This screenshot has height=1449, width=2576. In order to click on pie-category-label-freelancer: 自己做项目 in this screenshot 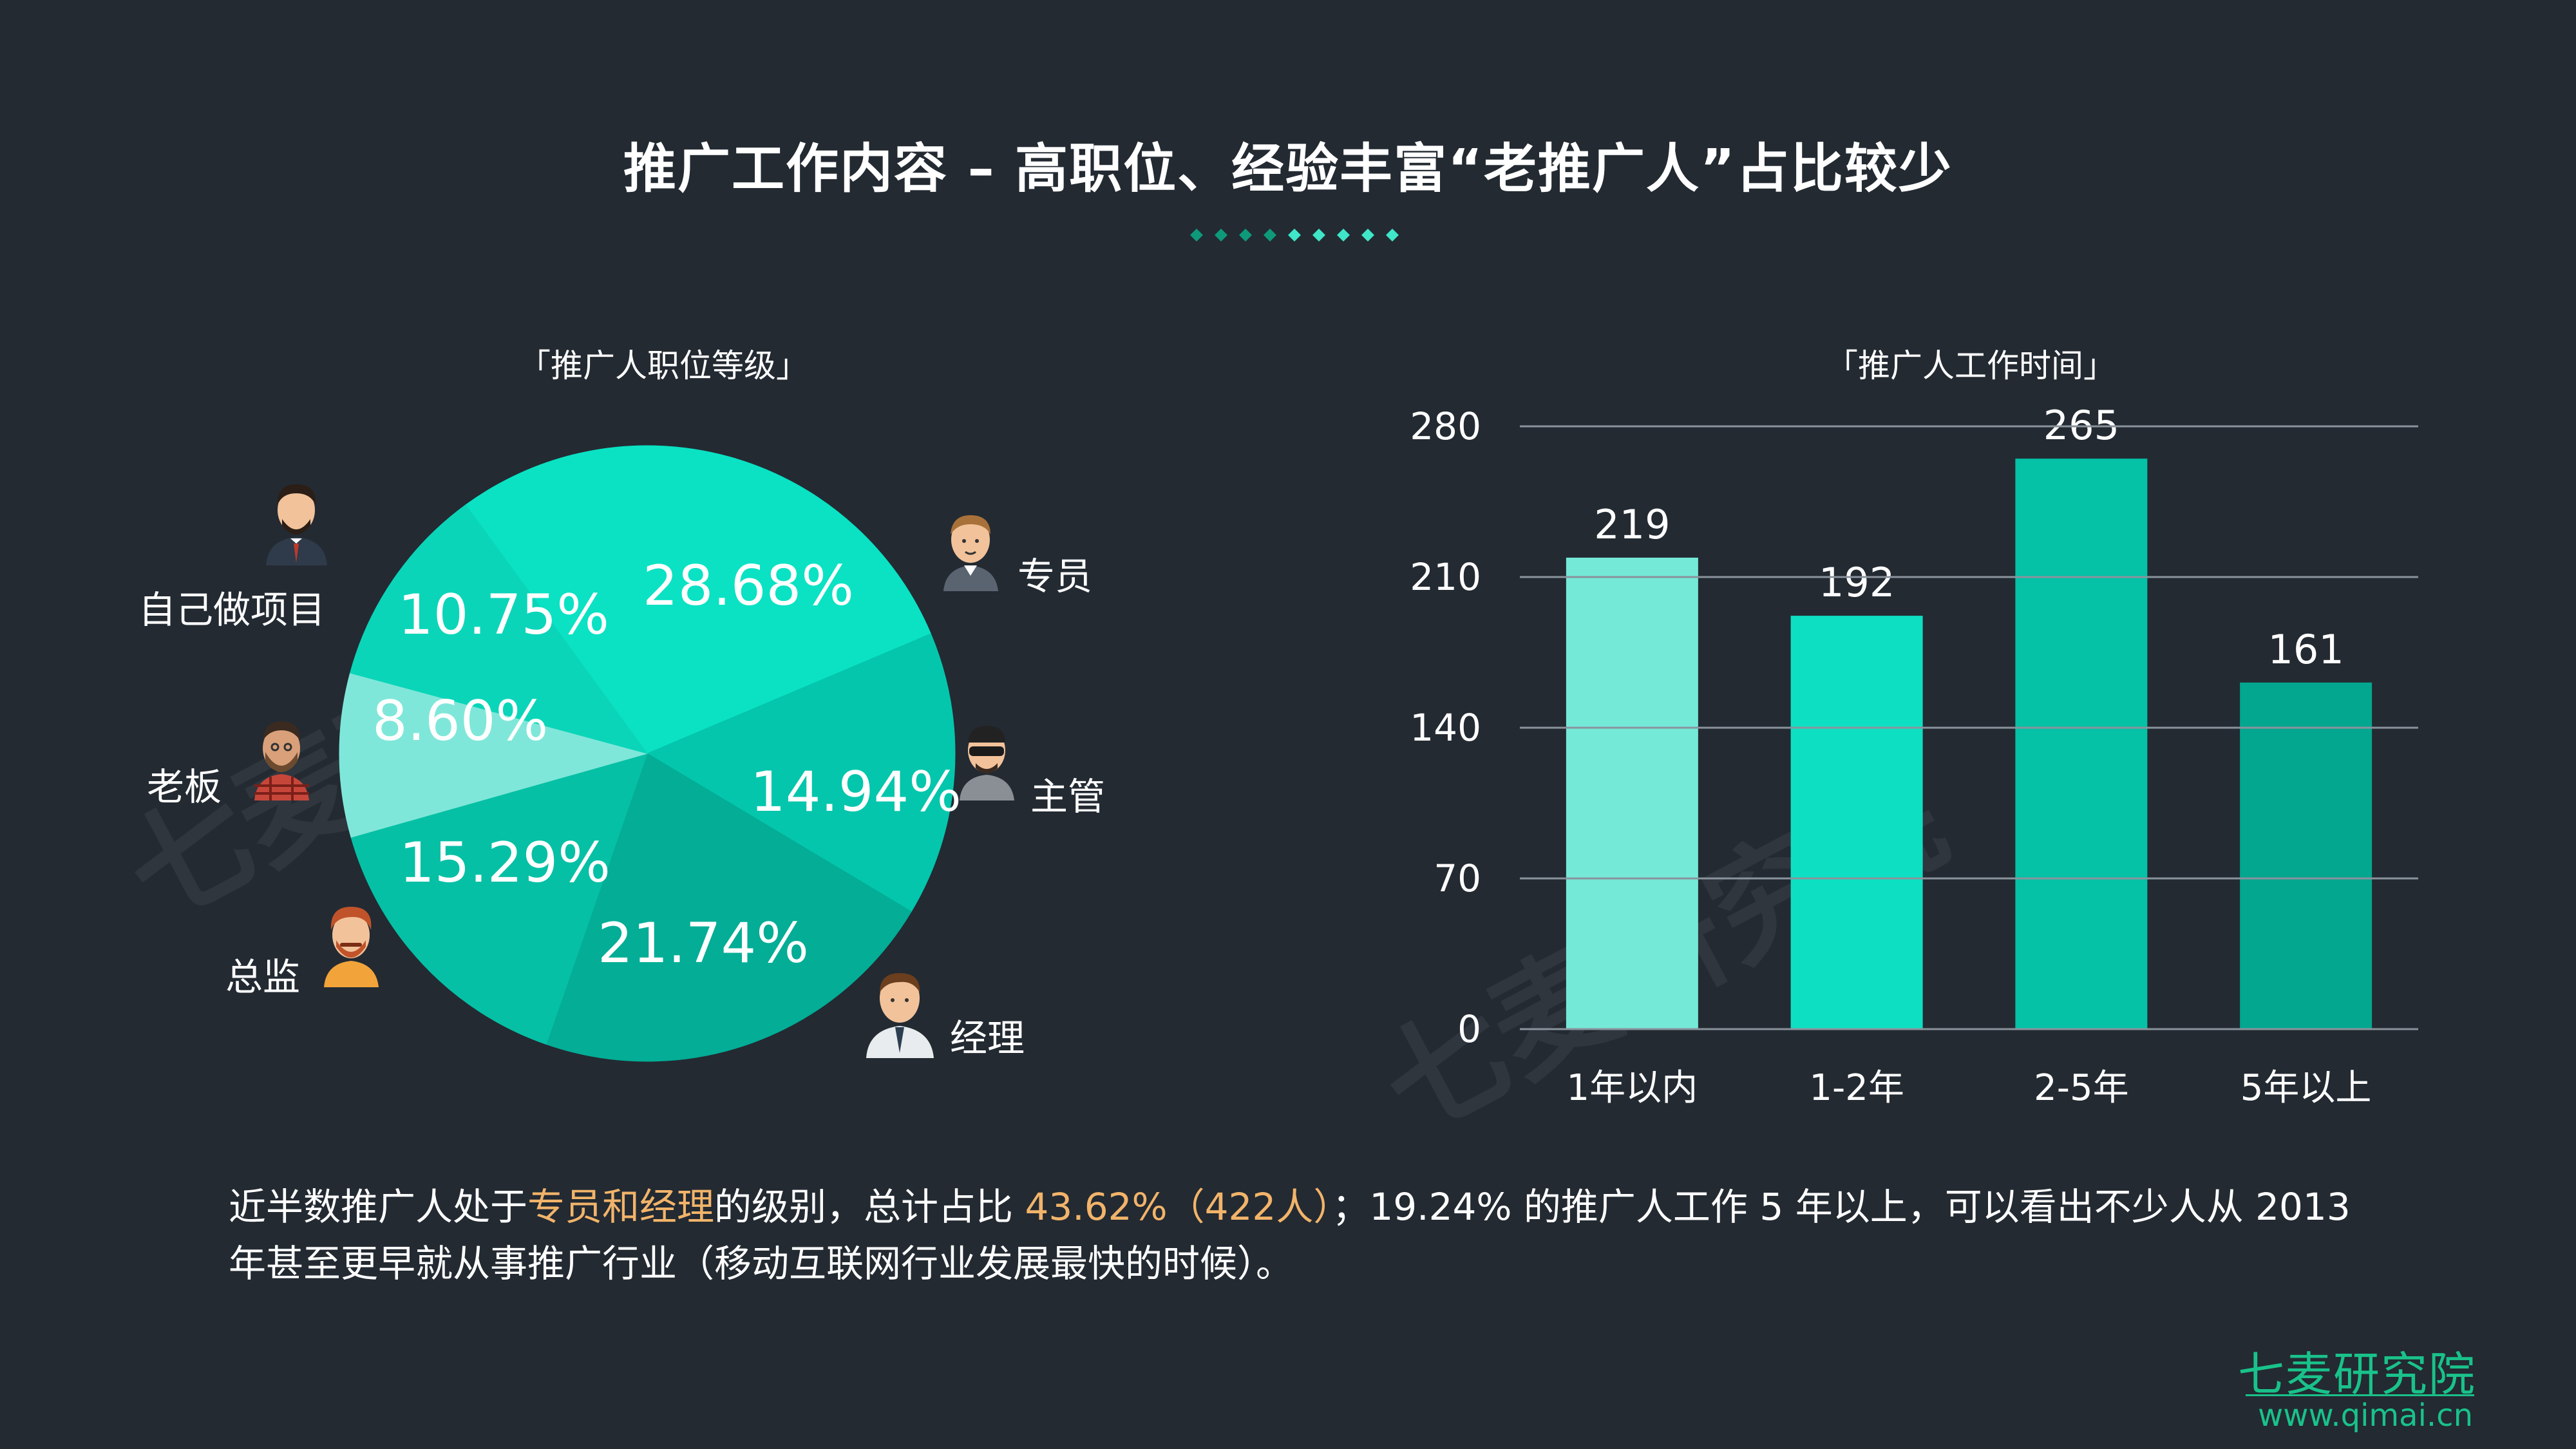, I will do `click(232, 610)`.